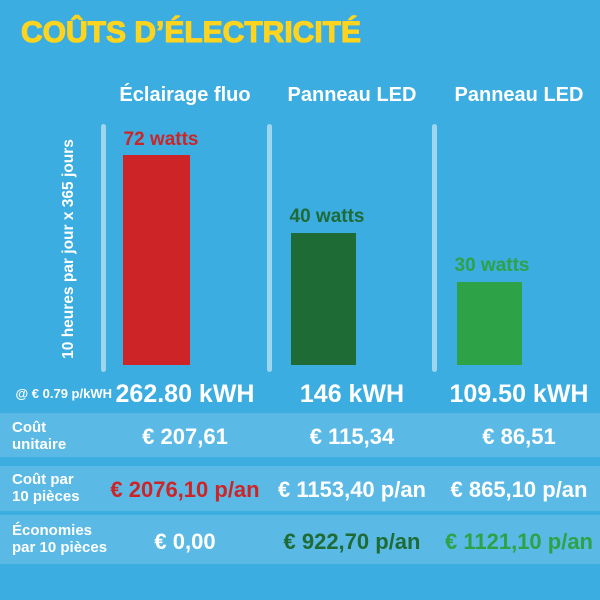 This screenshot has height=600, width=600. I want to click on column-header-fluo: Éclairage fluo, so click(185, 95).